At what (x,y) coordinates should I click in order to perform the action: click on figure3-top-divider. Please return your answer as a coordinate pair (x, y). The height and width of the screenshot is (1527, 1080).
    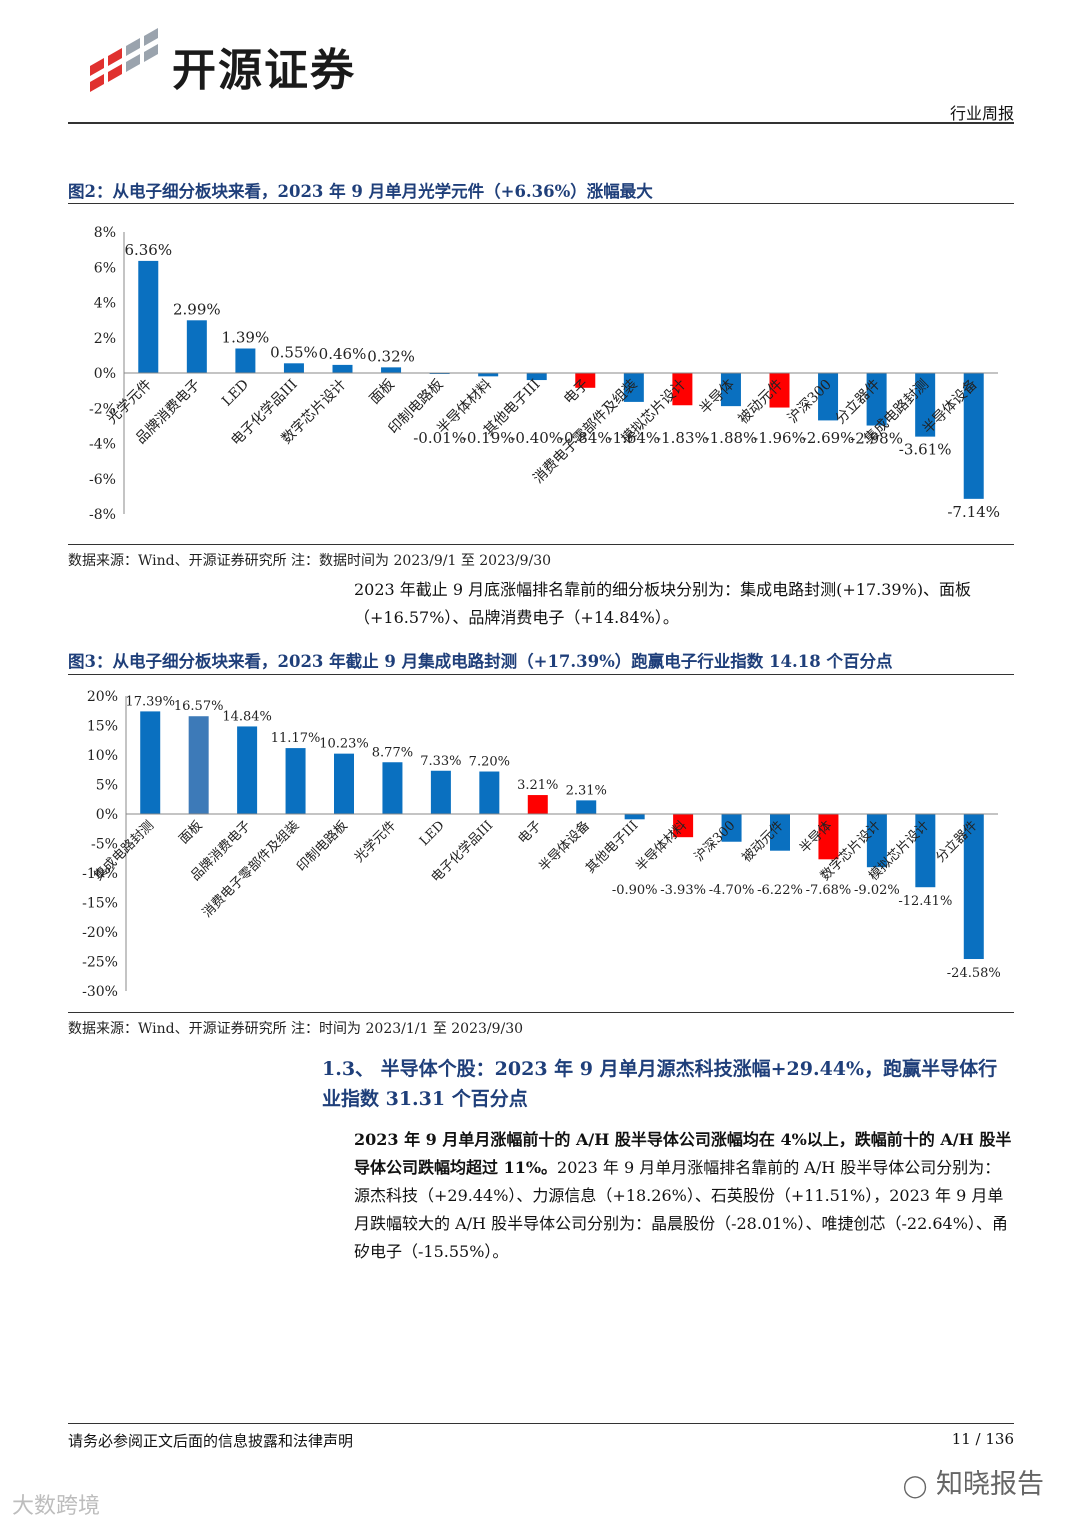
    Looking at the image, I should click on (541, 674).